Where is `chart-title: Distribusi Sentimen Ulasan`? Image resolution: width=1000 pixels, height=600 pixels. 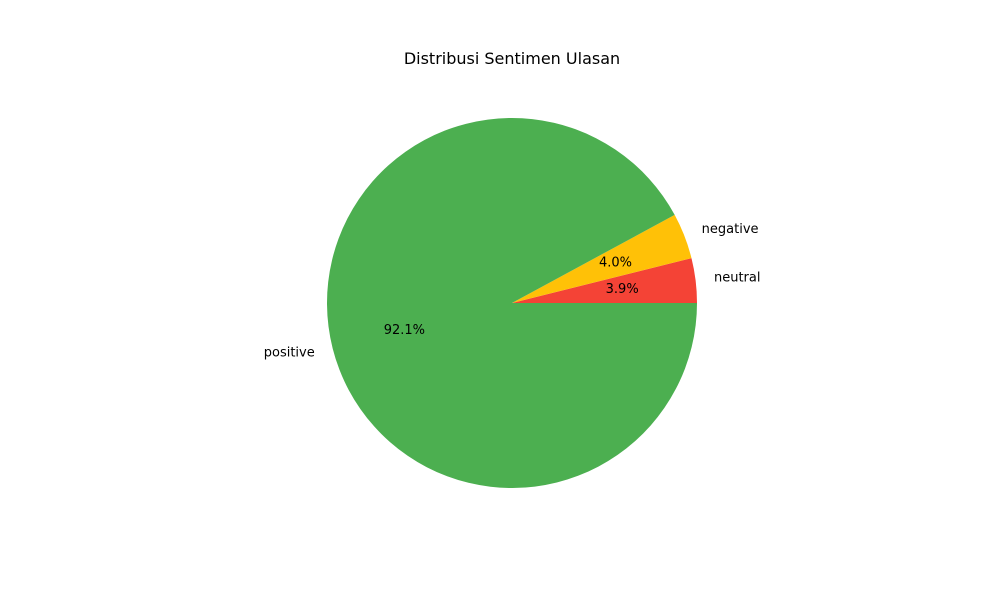 chart-title: Distribusi Sentimen Ulasan is located at coordinates (512, 58).